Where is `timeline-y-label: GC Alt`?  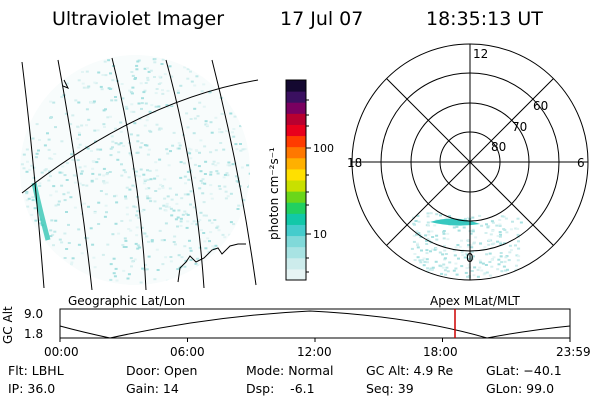 timeline-y-label: GC Alt is located at coordinates (8, 325).